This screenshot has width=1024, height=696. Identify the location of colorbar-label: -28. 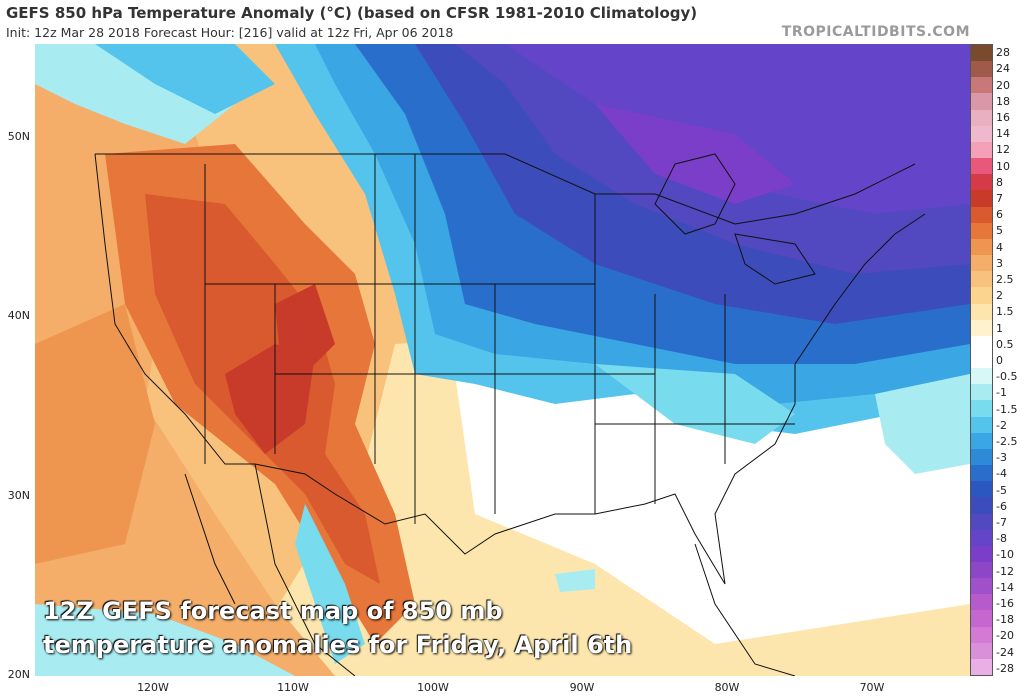
(1005, 668).